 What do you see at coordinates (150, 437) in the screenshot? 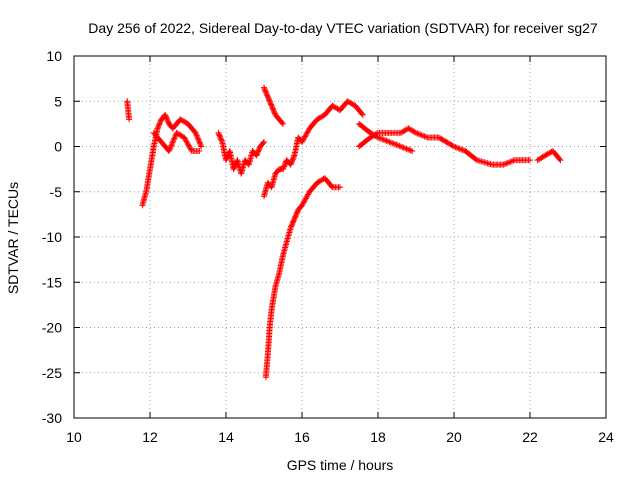
I see `x-tick-label: 12` at bounding box center [150, 437].